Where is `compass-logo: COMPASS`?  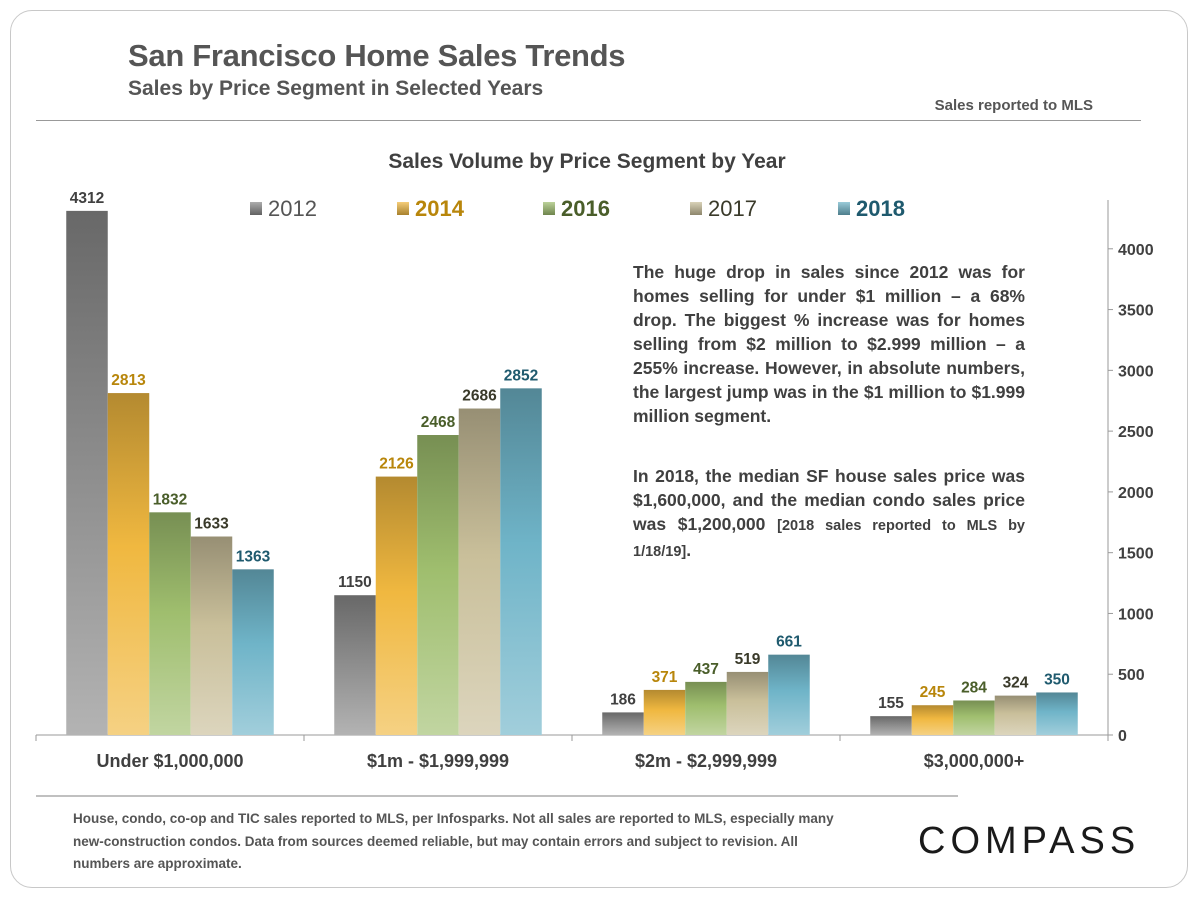
compass-logo: COMPASS is located at coordinates (1029, 841).